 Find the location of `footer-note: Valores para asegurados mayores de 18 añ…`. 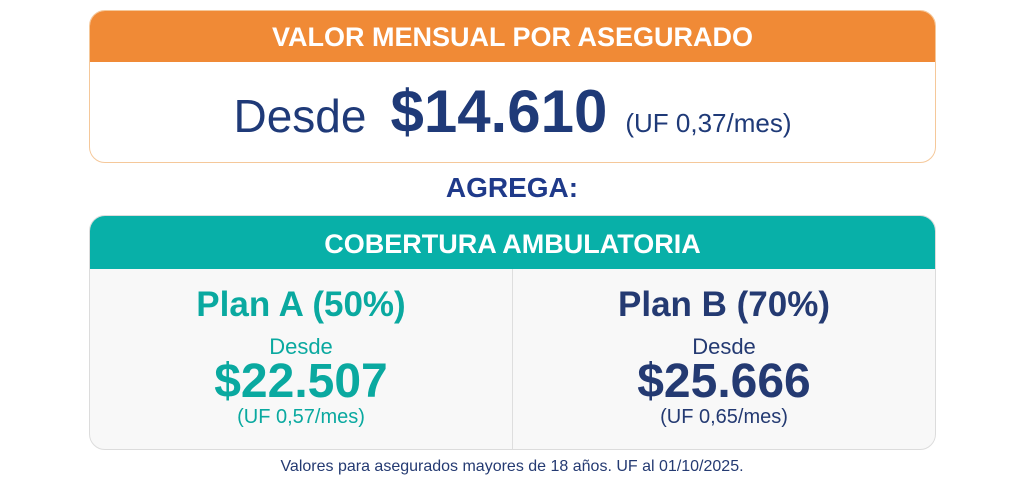

footer-note: Valores para asegurados mayores de 18 añ… is located at coordinates (512, 466).